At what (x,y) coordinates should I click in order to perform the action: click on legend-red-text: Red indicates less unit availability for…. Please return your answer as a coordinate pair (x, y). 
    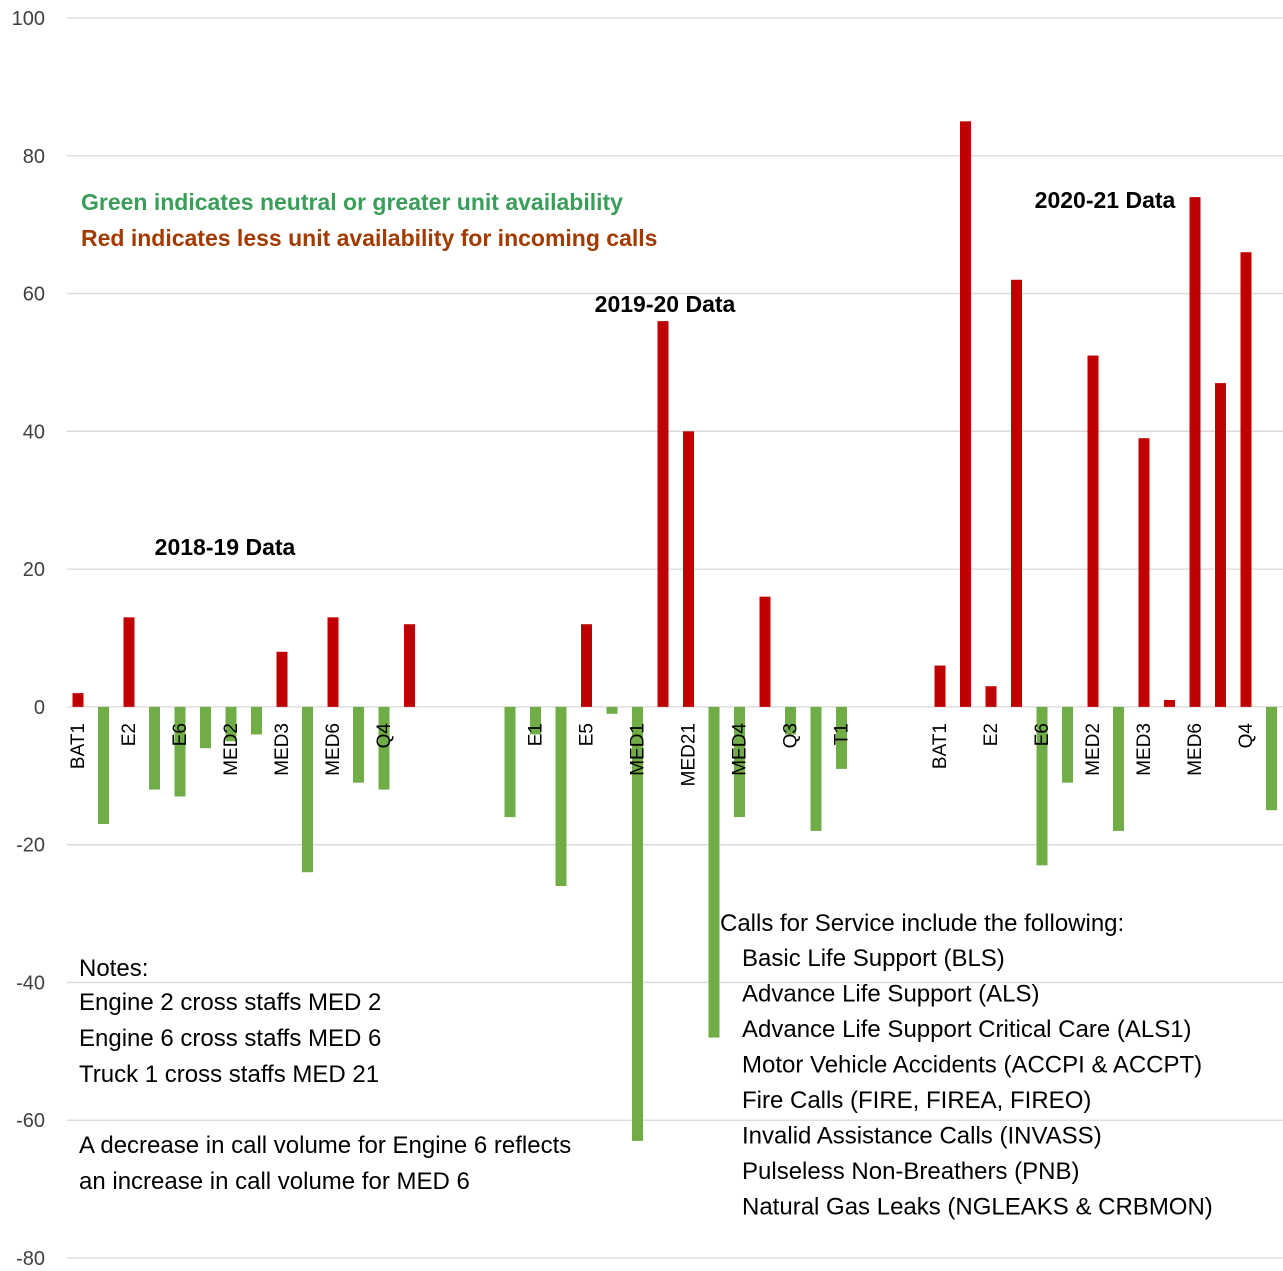
    Looking at the image, I should click on (369, 238).